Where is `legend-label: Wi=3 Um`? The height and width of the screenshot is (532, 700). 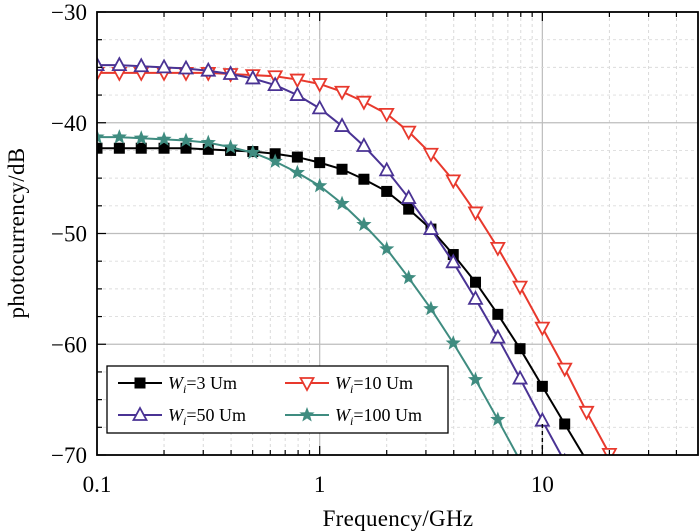
legend-label: Wi=3 Um is located at coordinates (202, 384).